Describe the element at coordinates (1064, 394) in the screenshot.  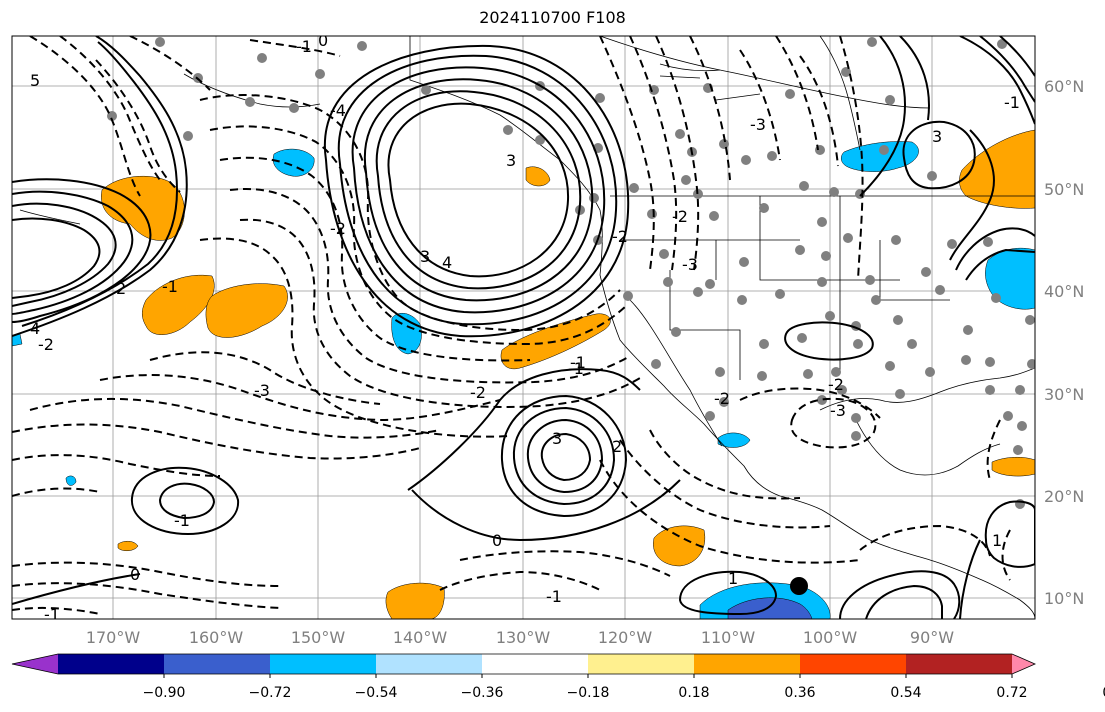
I see `lat-label: 30°N` at that location.